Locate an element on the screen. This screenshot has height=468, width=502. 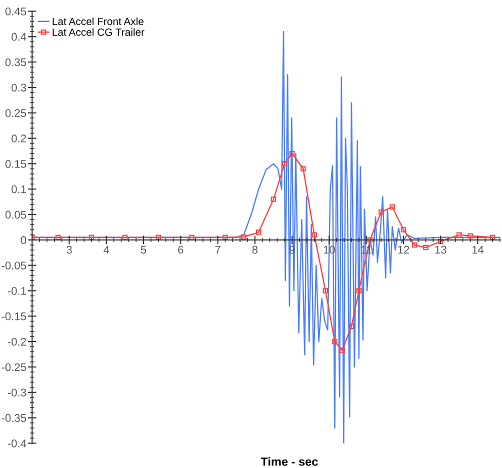
y-tick-label: -0.4 is located at coordinates (17, 443).